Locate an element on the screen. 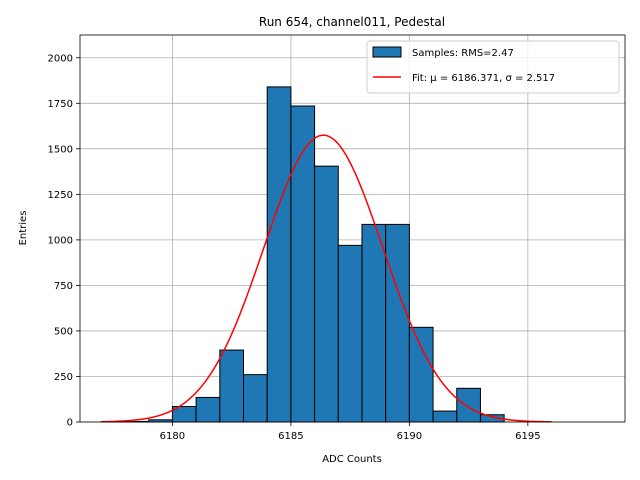  legend-box is located at coordinates (493, 67).